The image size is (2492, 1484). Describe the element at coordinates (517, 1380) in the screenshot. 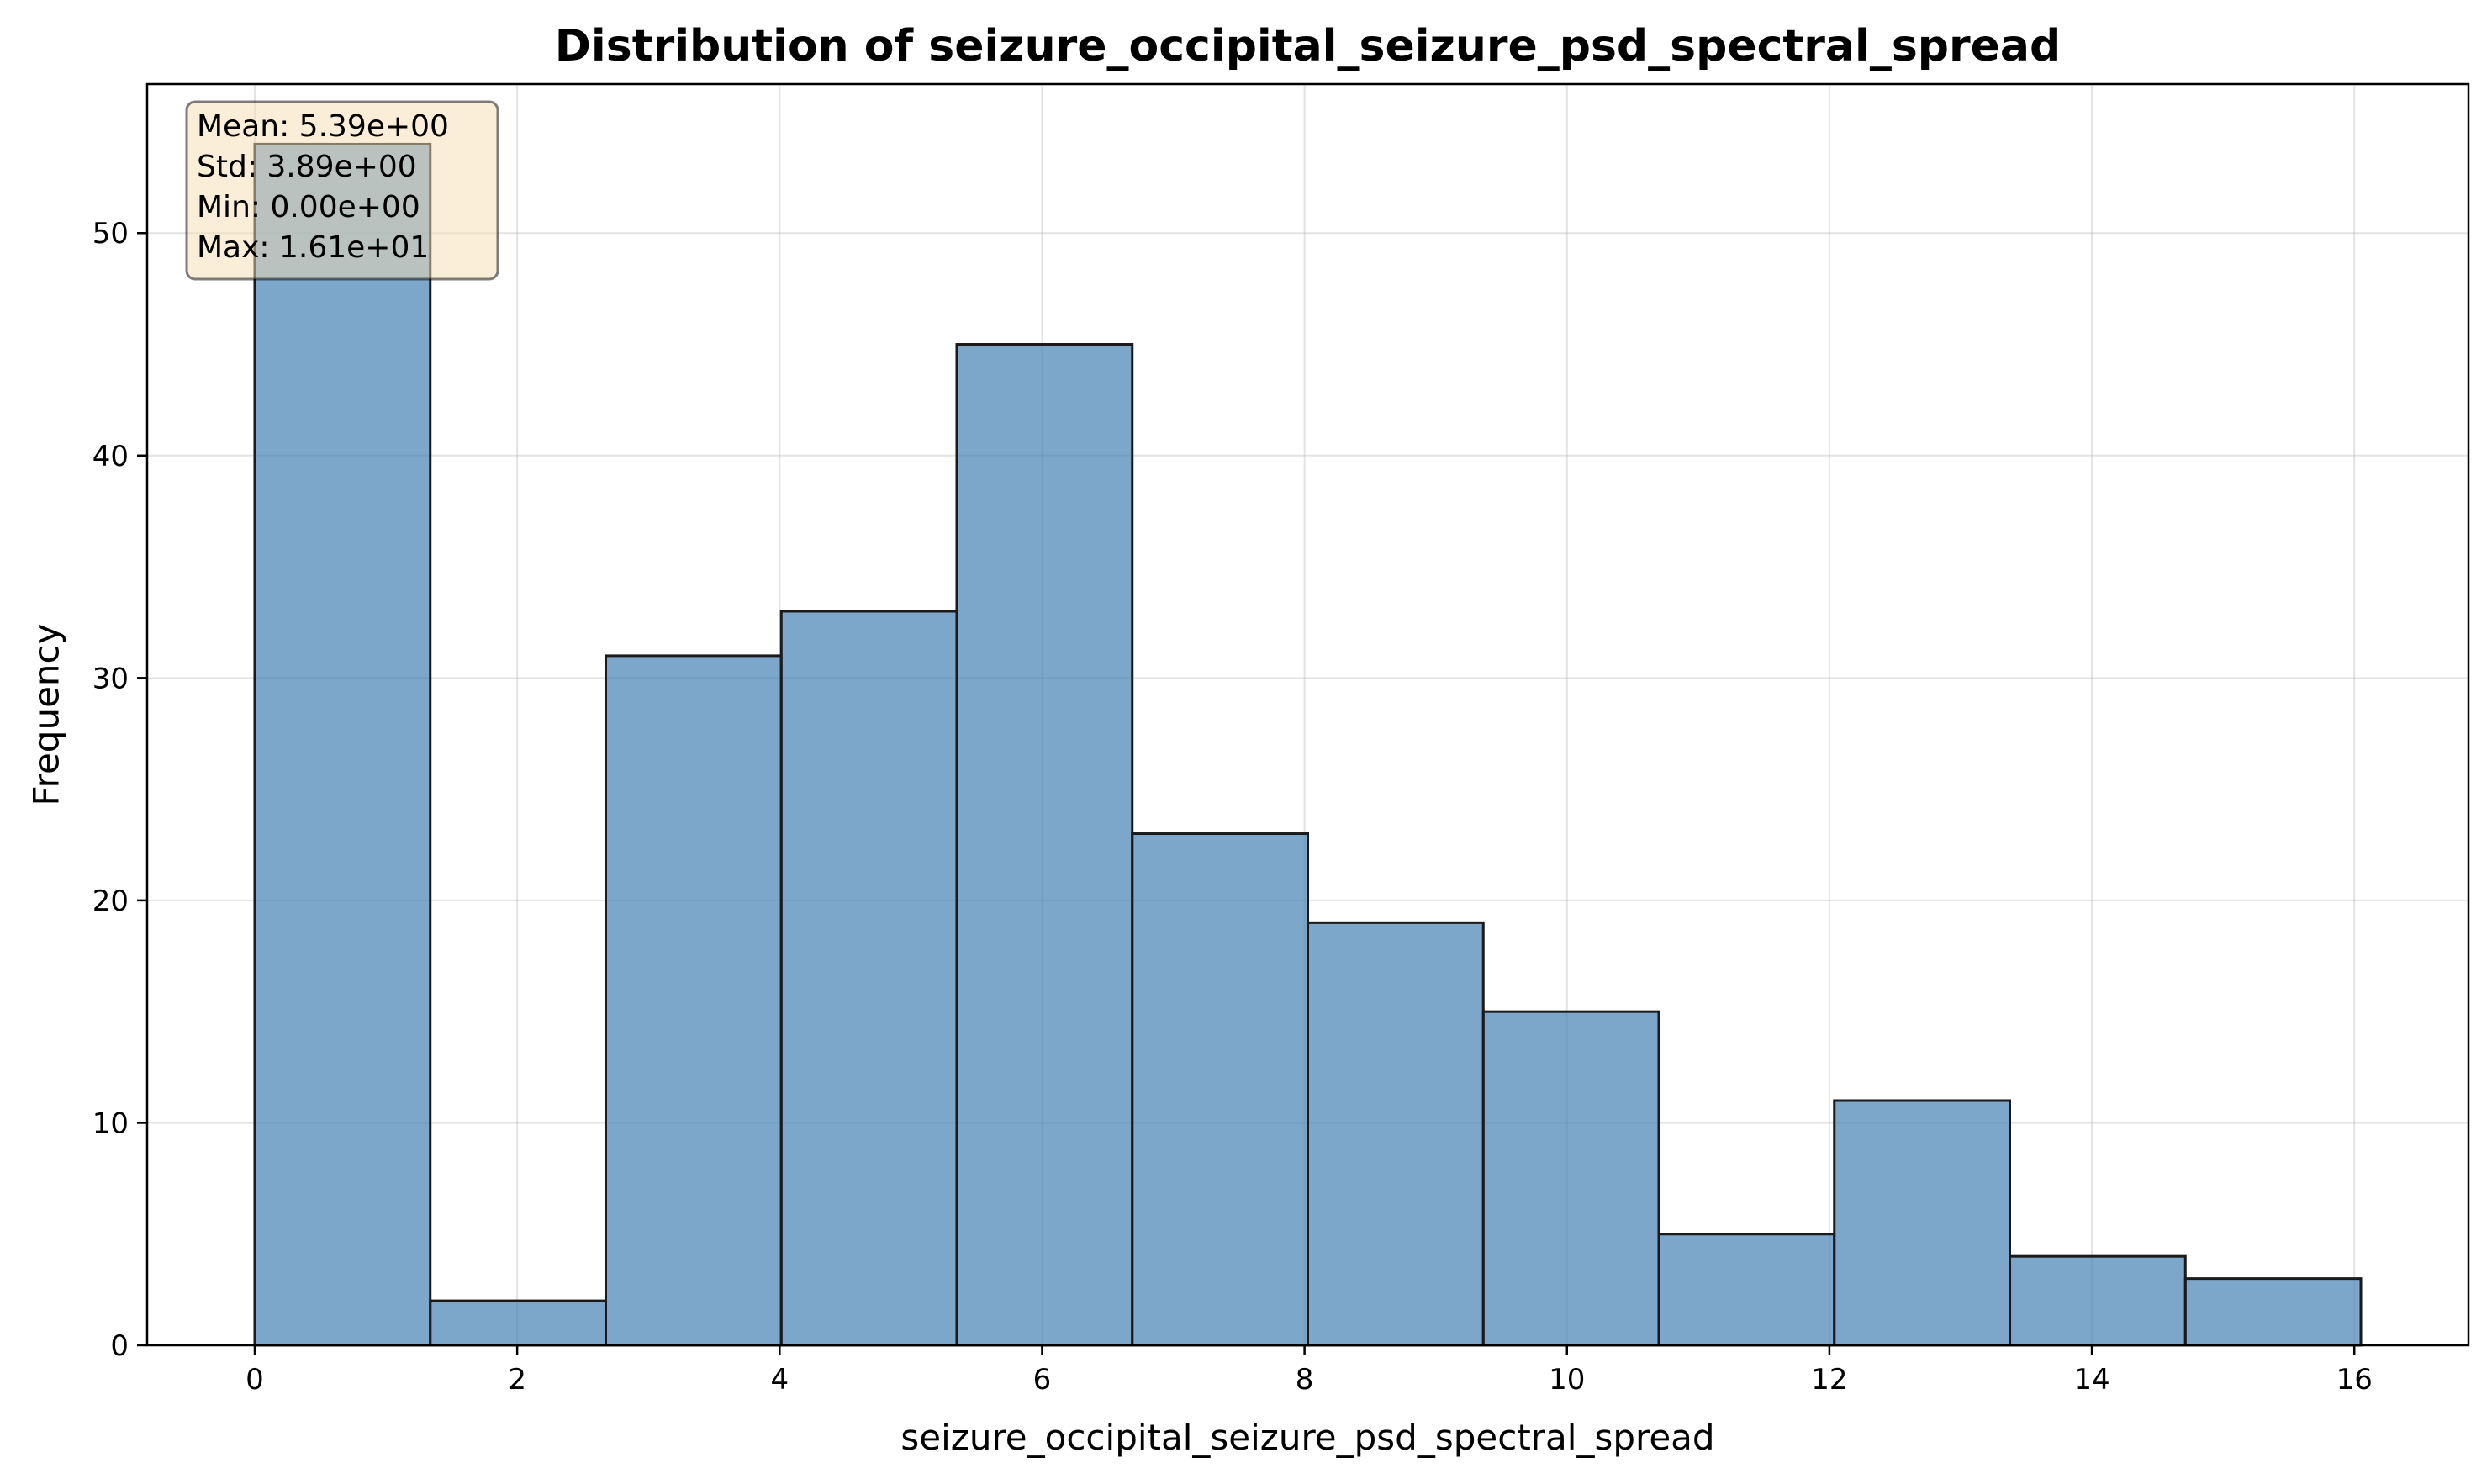

I see `x-tick-label: 2` at that location.